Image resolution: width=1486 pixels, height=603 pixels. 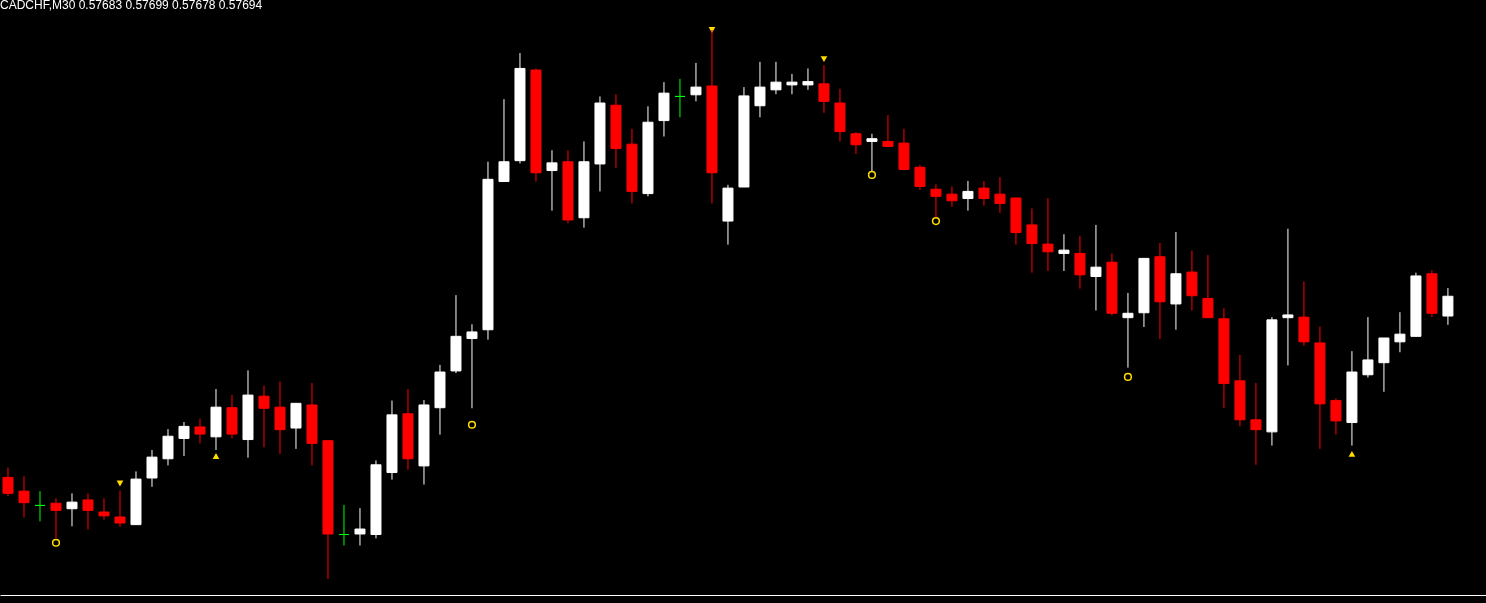 What do you see at coordinates (131, 6) in the screenshot?
I see `chart-title: CADCHF,M30 0.57683 0.57699 0.57678 0.57694` at bounding box center [131, 6].